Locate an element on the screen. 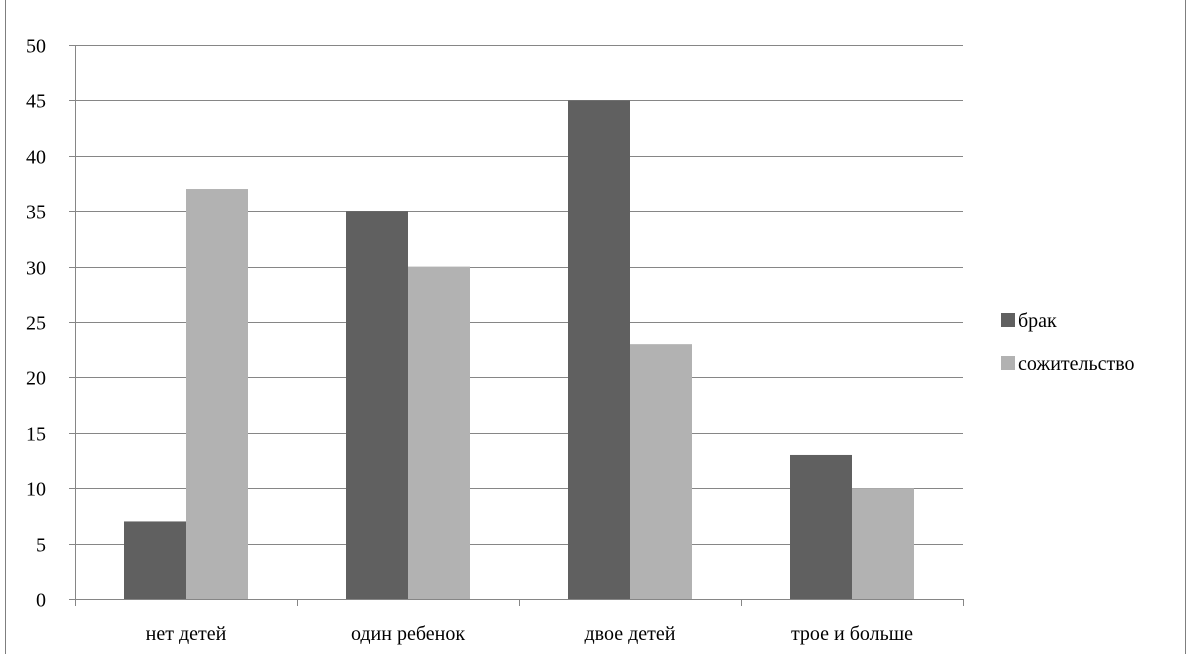  y-tick-label: 5 is located at coordinates (41, 546).